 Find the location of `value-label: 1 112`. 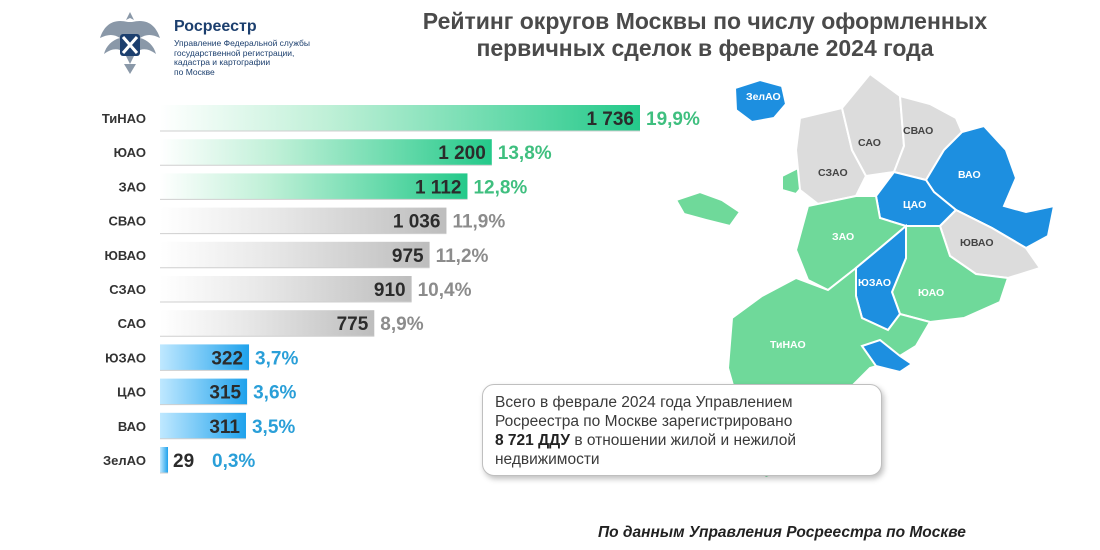

value-label: 1 112 is located at coordinates (438, 187).